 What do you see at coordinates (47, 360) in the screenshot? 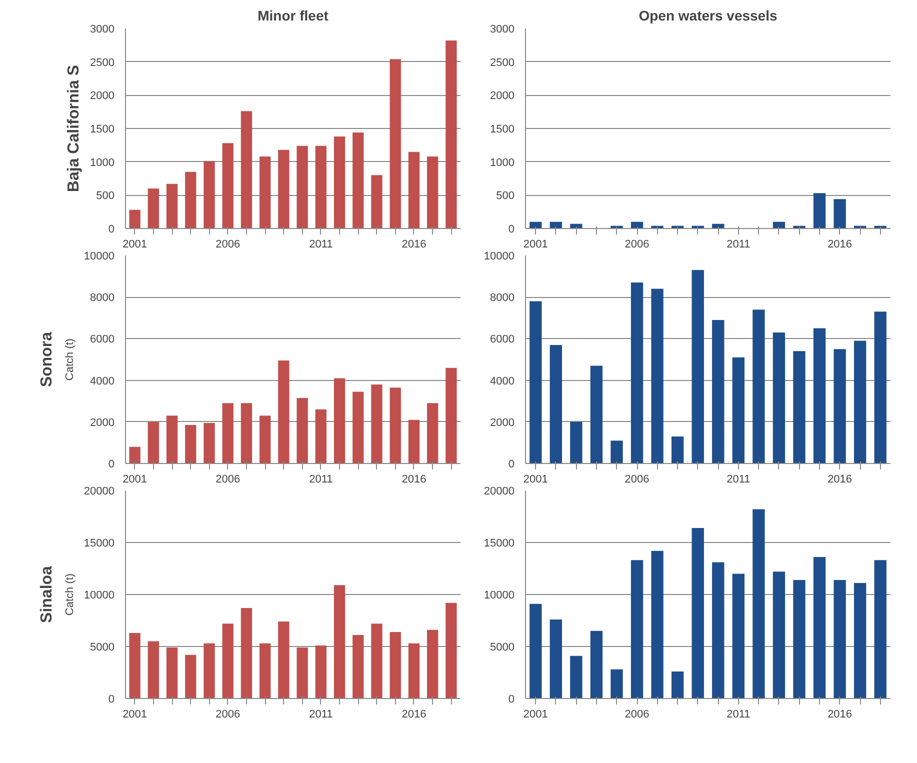
I see `text: Sonora` at bounding box center [47, 360].